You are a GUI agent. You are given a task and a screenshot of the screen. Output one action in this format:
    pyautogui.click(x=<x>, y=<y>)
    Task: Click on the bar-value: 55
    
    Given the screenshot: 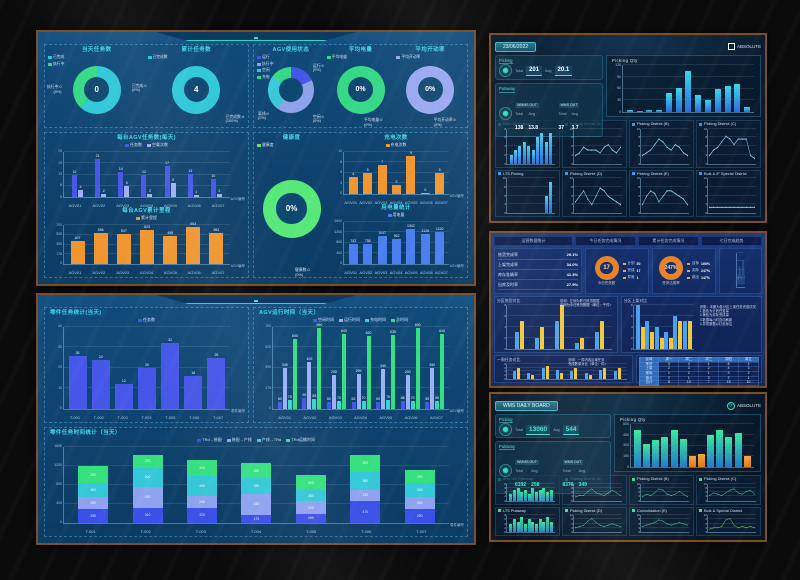 What is the action you would take?
    pyautogui.click(x=427, y=399)
    